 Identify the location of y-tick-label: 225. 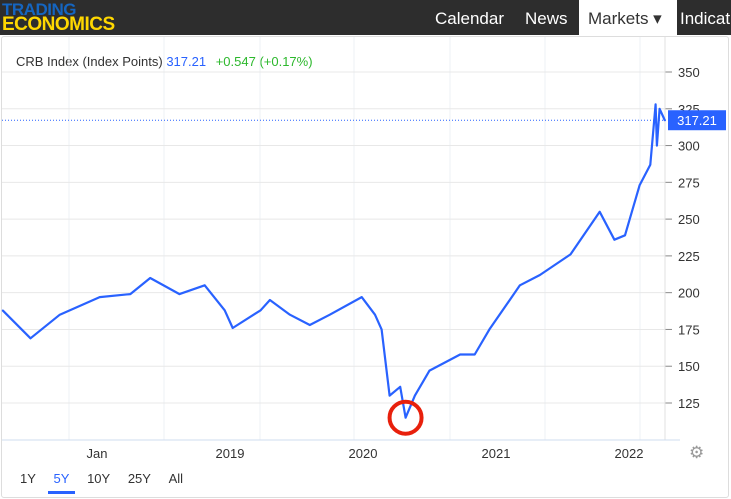
(689, 256).